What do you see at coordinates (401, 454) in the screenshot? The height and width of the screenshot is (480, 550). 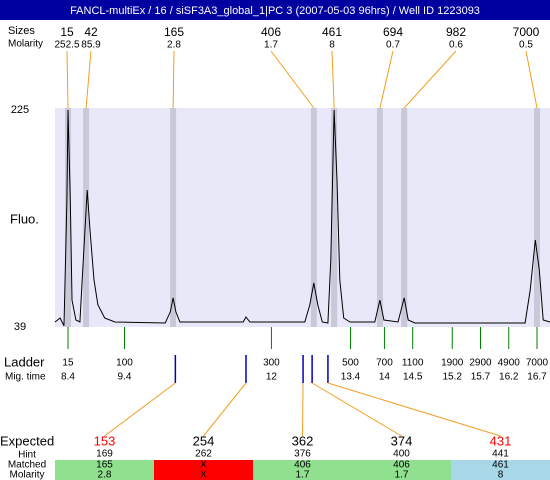 I see `hint-value: 400` at bounding box center [401, 454].